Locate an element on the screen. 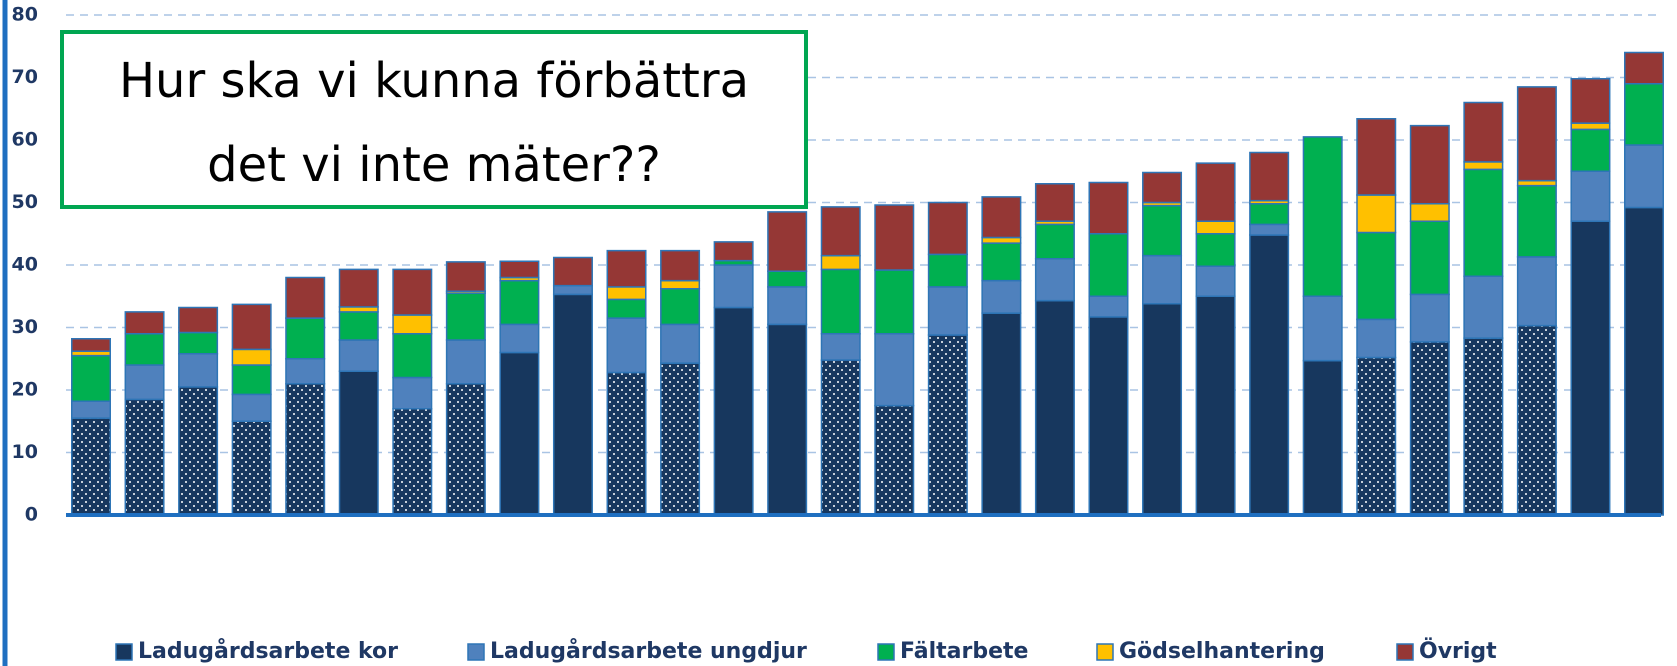 The width and height of the screenshot is (1677, 666). legend-label: Gödselhantering is located at coordinates (1222, 651).